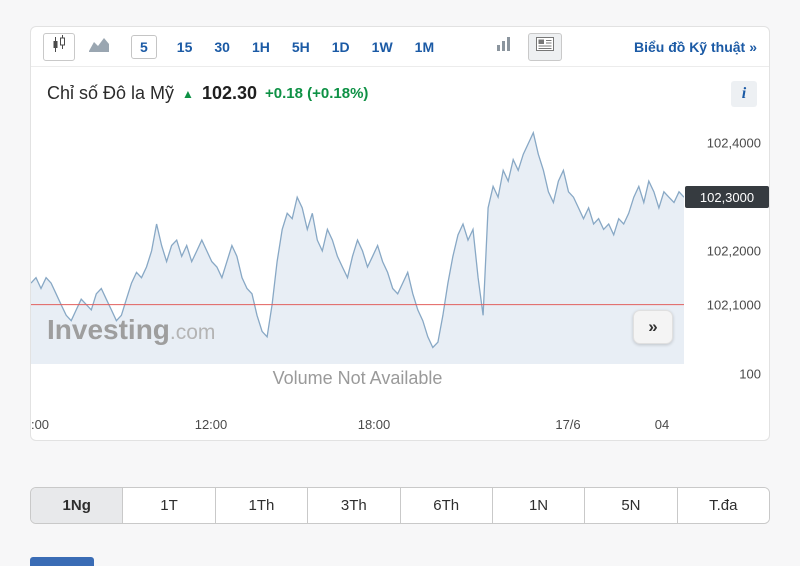  What do you see at coordinates (317, 93) in the screenshot?
I see `instrument-change: +0.18 (+0.18%)` at bounding box center [317, 93].